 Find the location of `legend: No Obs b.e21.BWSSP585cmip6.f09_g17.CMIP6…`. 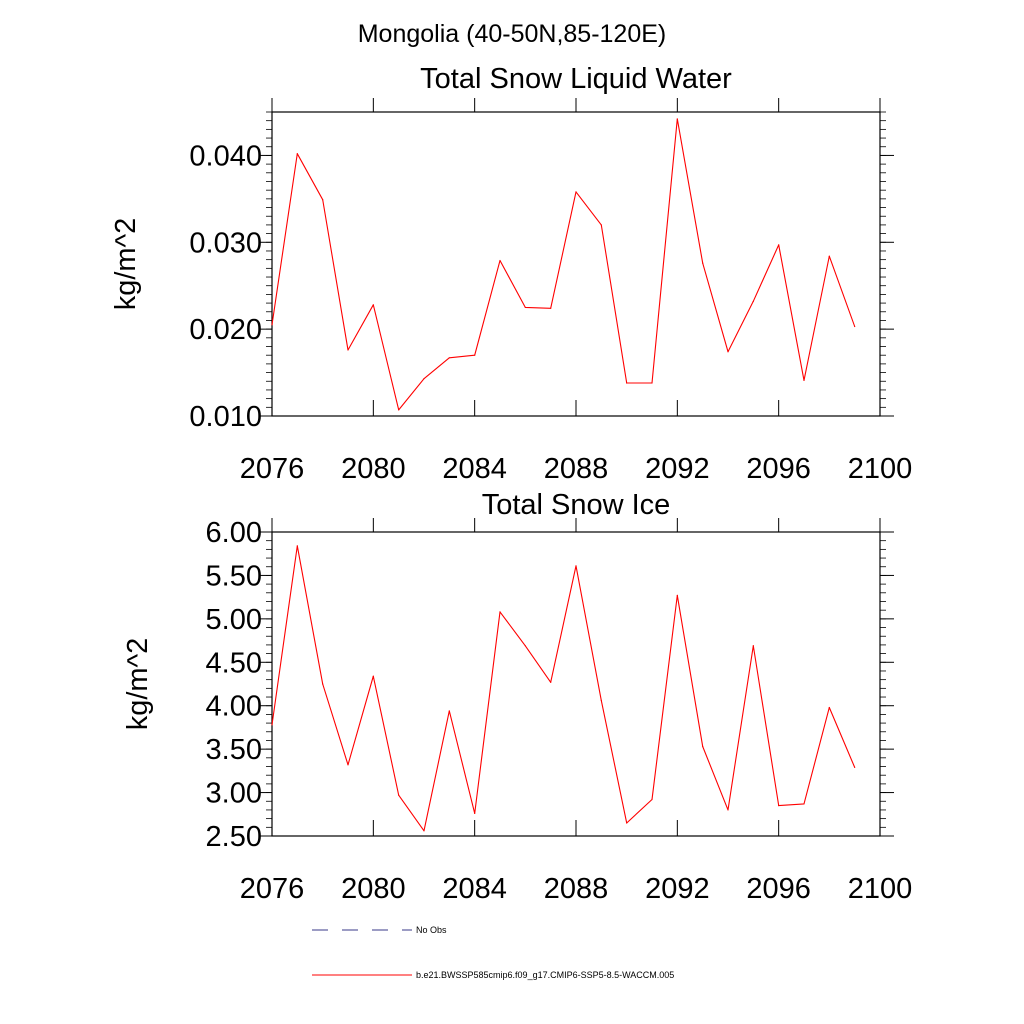

legend: No Obs b.e21.BWSSP585cmip6.f09_g17.CMIP6… is located at coordinates (493, 952).